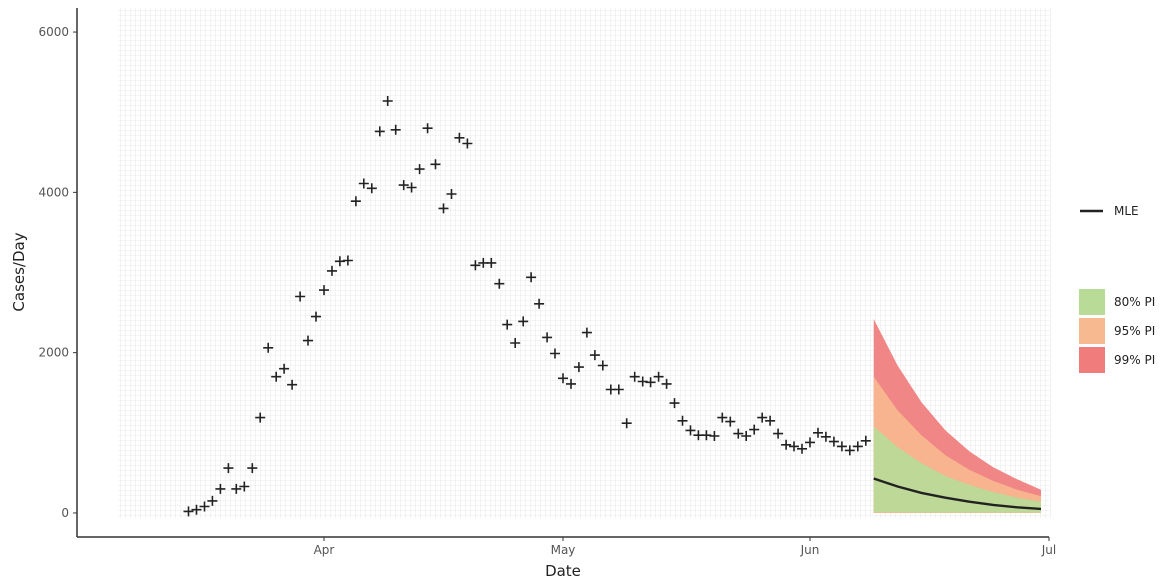 The image size is (1172, 581). What do you see at coordinates (810, 550) in the screenshot?
I see `x-tick-label: Jun` at bounding box center [810, 550].